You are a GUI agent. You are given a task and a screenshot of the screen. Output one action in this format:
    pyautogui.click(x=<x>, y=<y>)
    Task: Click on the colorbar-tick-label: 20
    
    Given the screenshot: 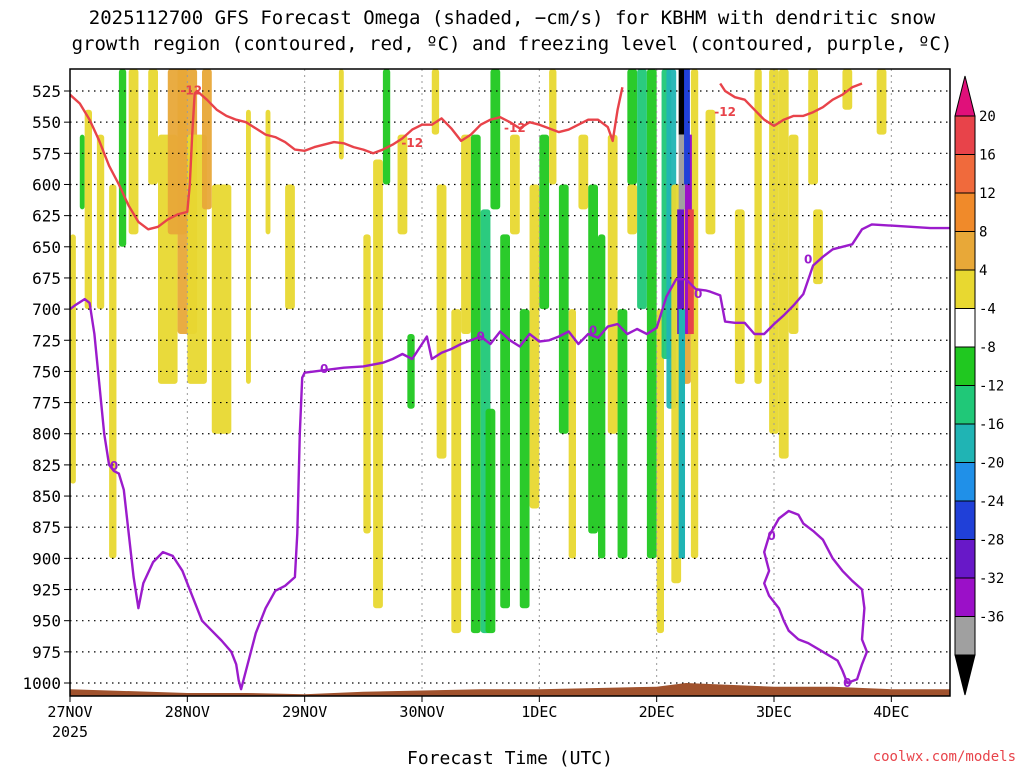 What is the action you would take?
    pyautogui.click(x=987, y=117)
    